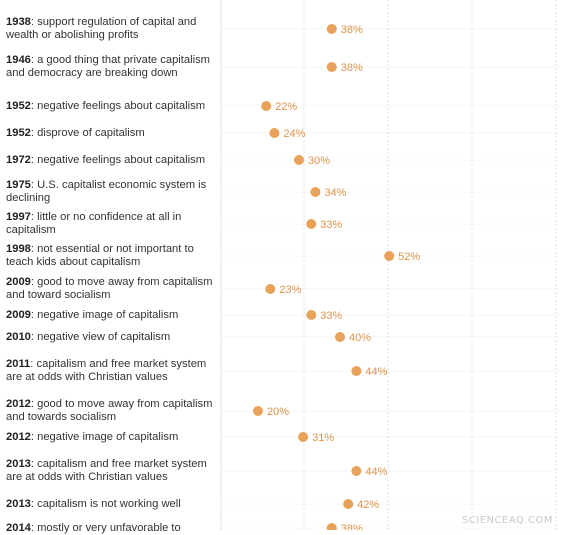 This screenshot has width=569, height=535. I want to click on data-label: 34%, so click(335, 193).